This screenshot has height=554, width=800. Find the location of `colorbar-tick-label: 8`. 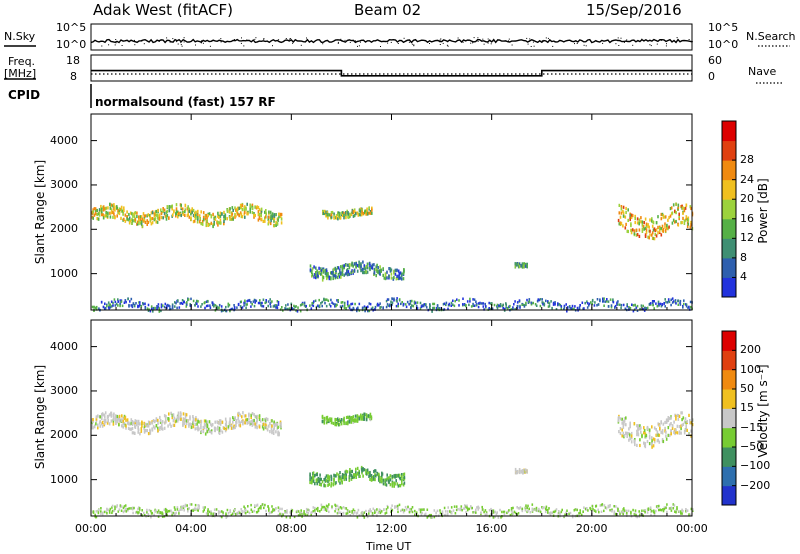

colorbar-tick-label: 8 is located at coordinates (743, 257).